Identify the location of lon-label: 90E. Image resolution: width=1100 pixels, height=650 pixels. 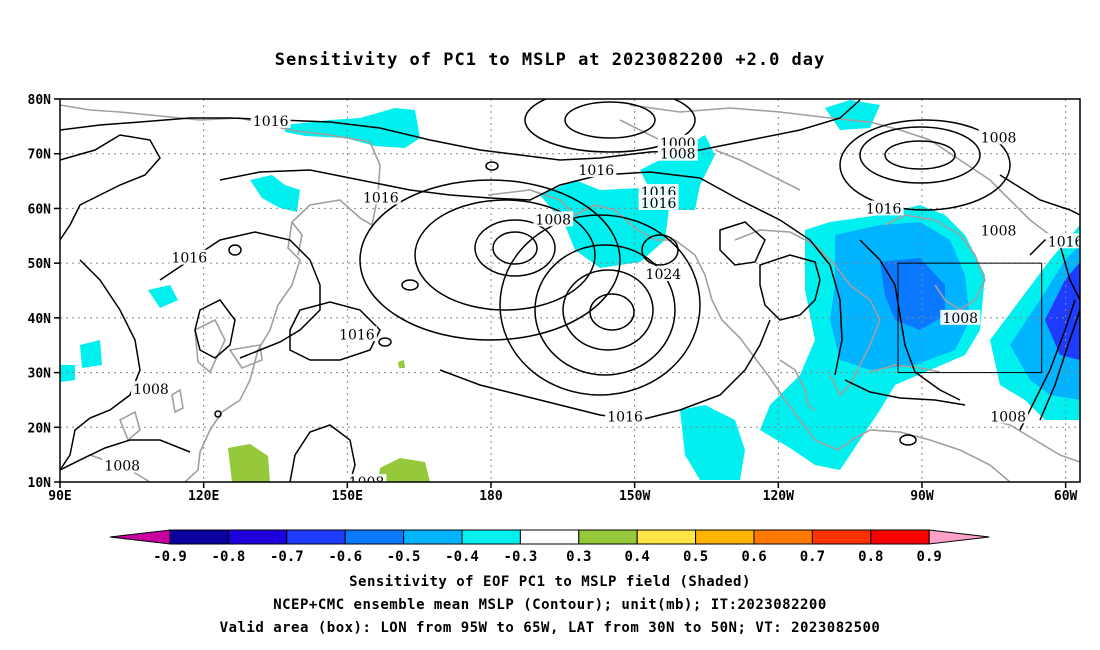
(59, 496).